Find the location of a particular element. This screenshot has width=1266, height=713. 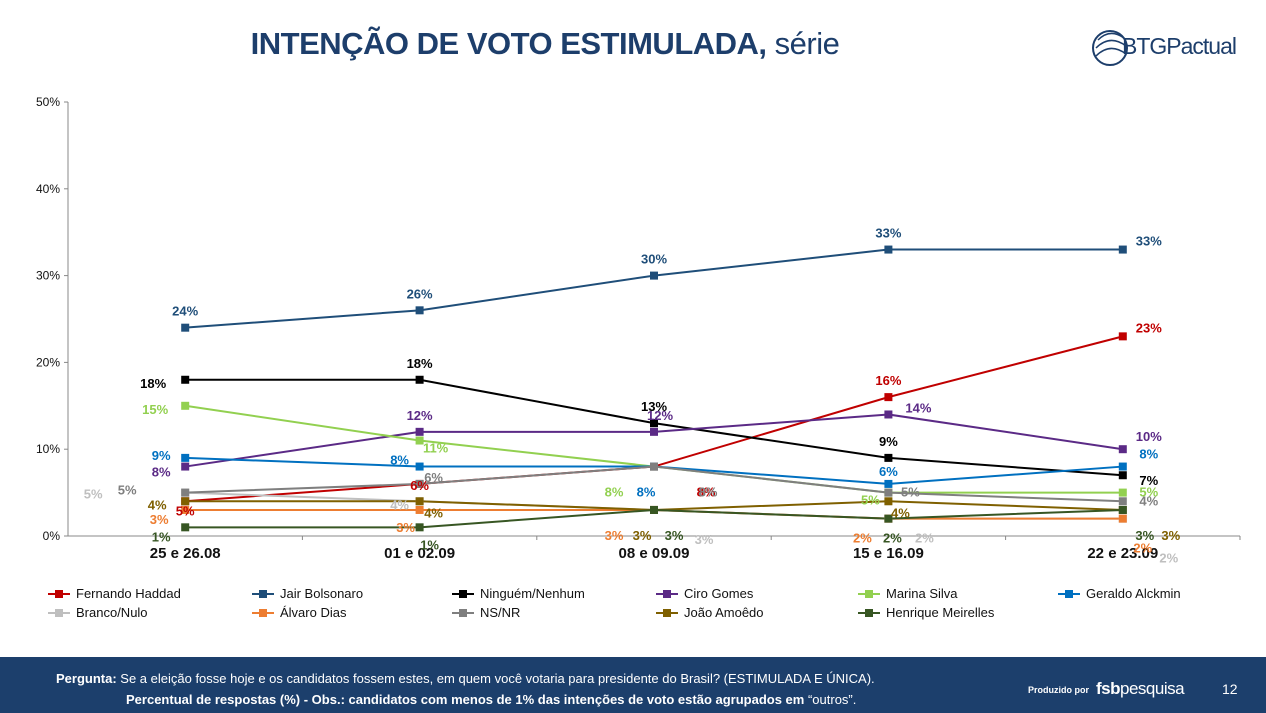

legend-label: Ninguém/Nenhum is located at coordinates (532, 593).